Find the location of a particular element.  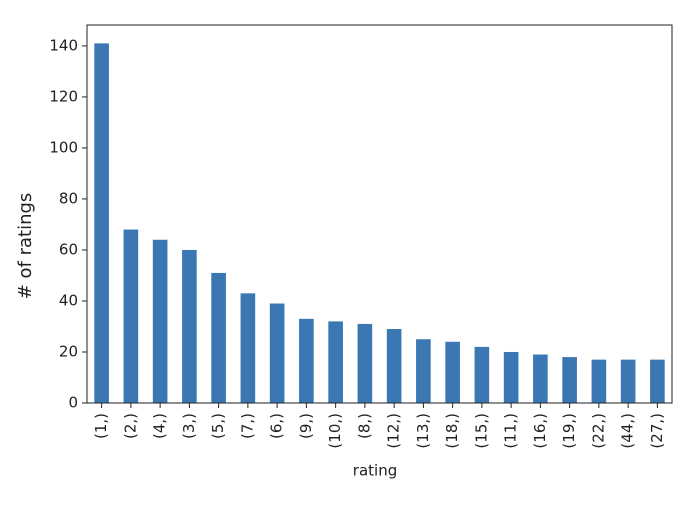

x-tick-label: (13,) is located at coordinates (423, 431).